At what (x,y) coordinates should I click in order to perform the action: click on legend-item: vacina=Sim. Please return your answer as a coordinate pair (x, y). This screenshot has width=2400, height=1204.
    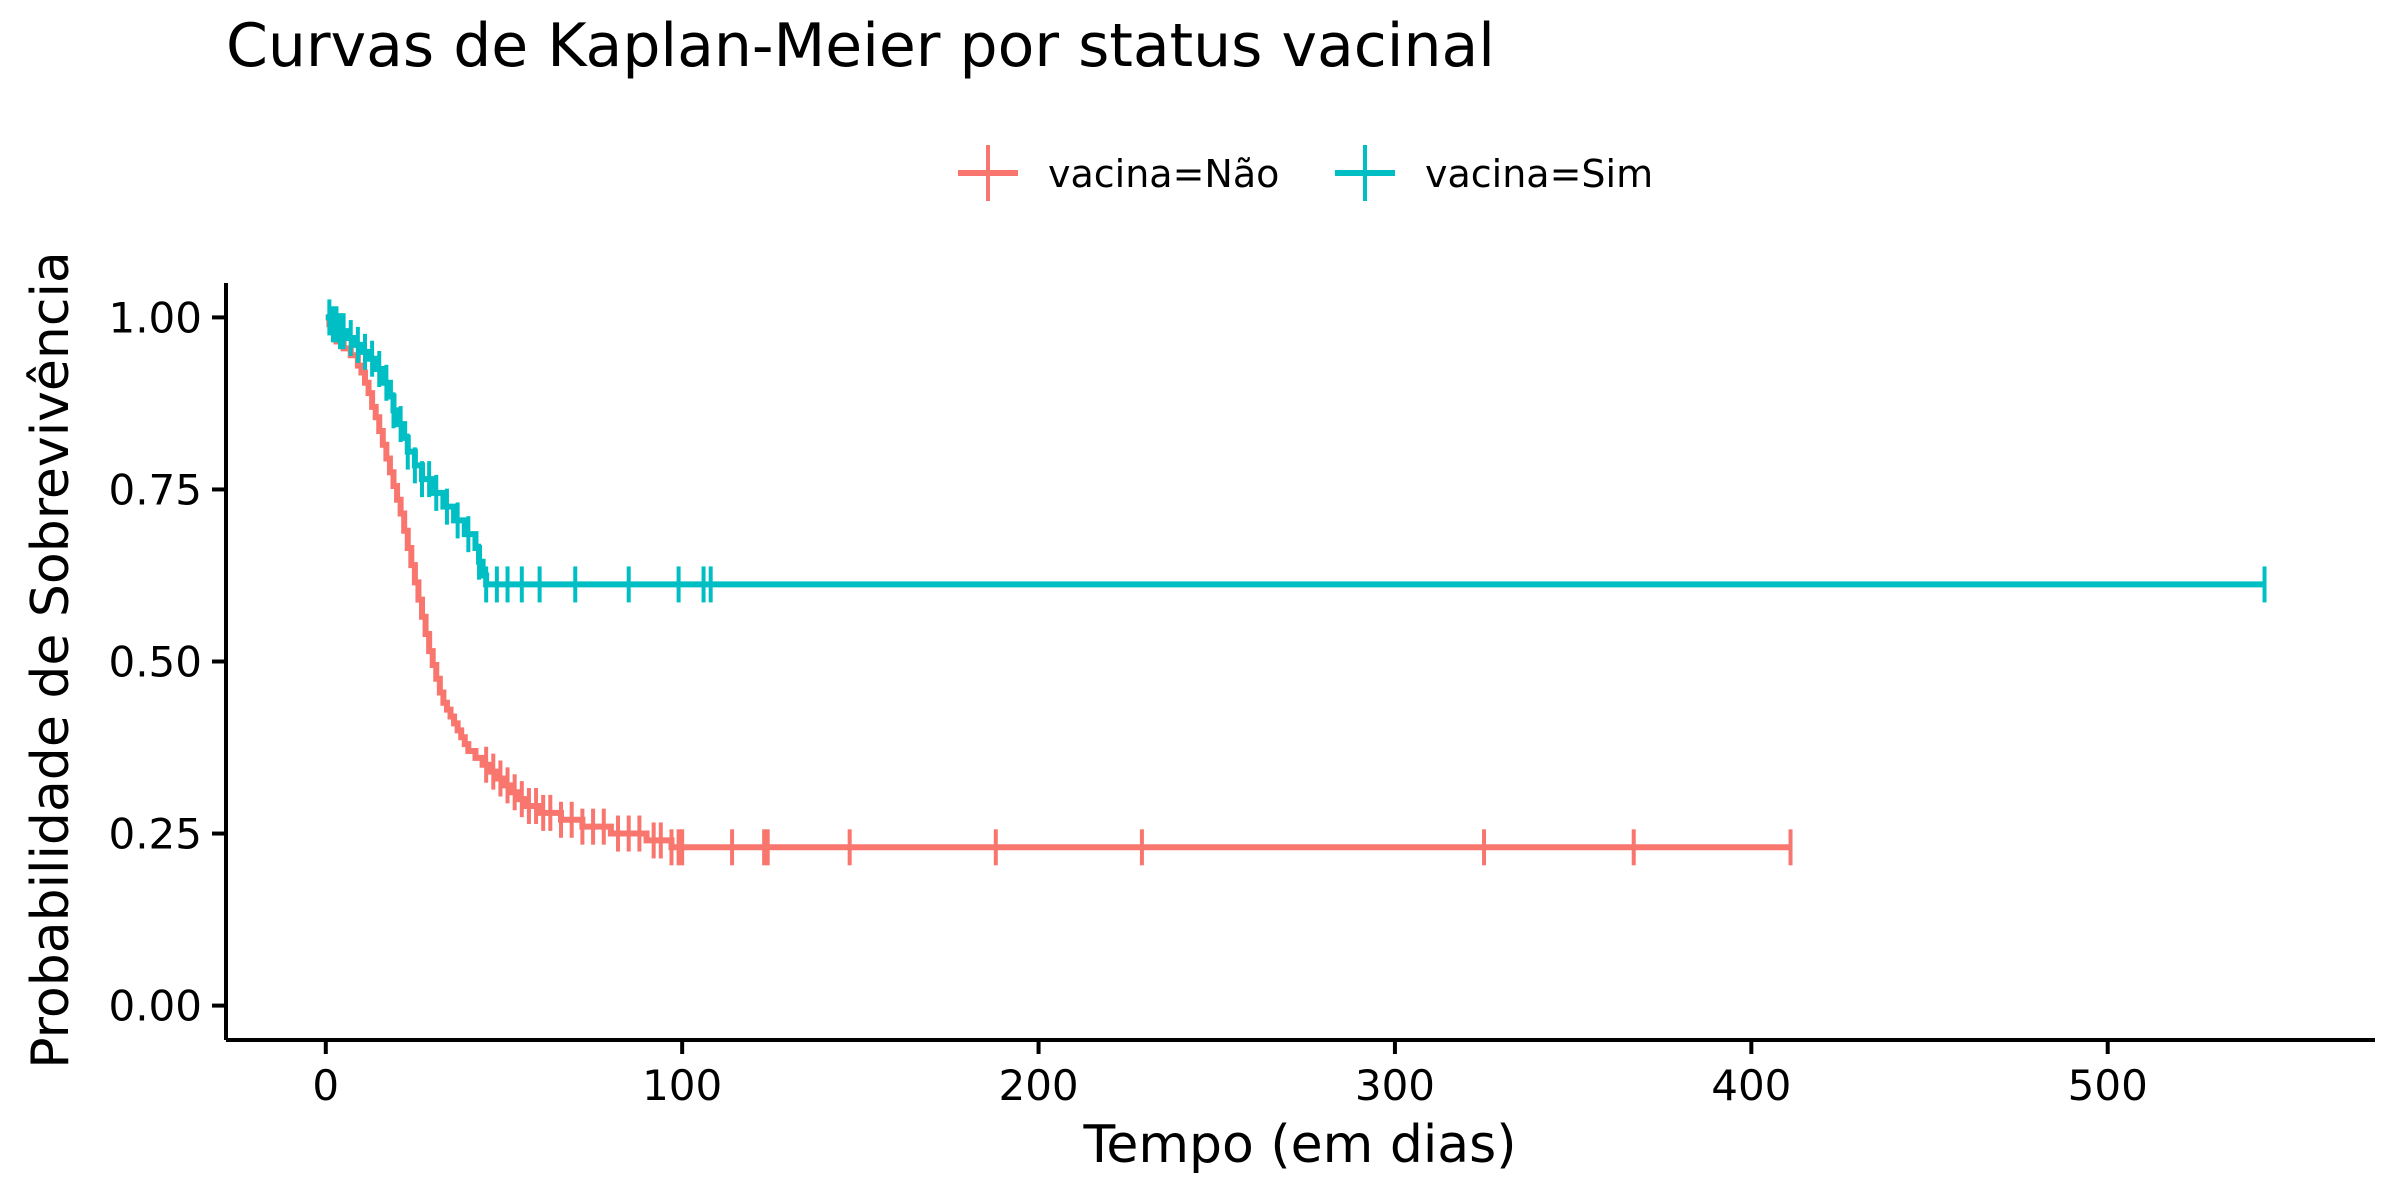
    Looking at the image, I should click on (1494, 173).